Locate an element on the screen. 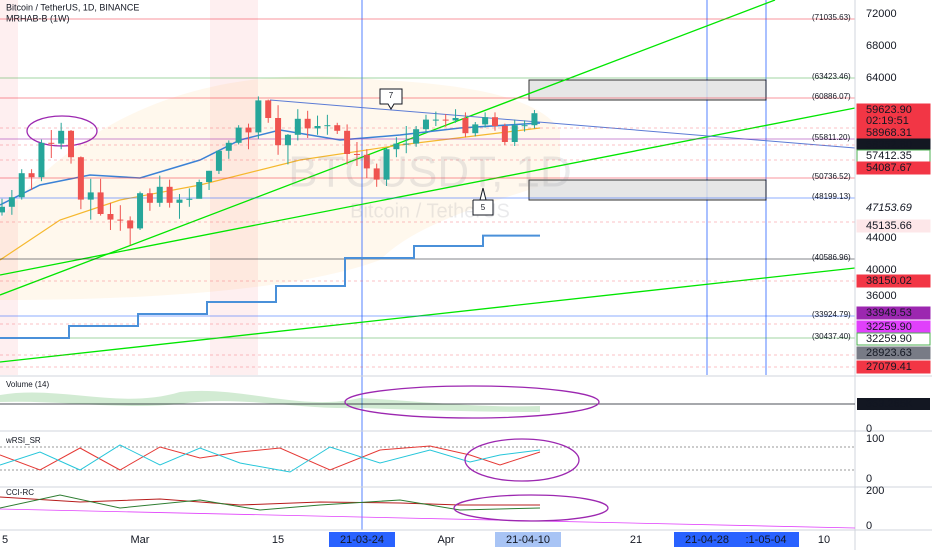 Image resolution: width=932 pixels, height=550 pixels. price-label: 64000 is located at coordinates (881, 78).